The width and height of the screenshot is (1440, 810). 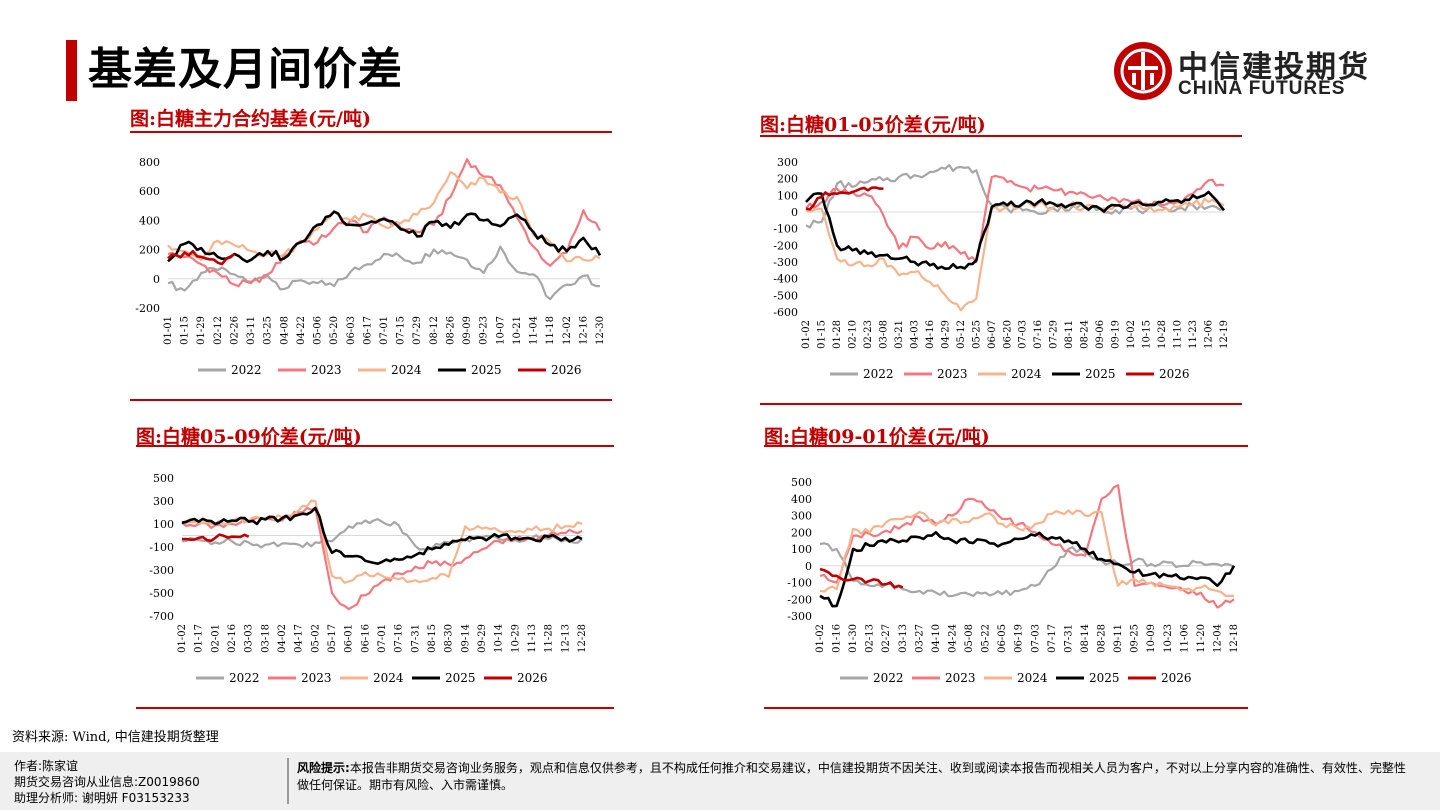 I want to click on series-line-2025, so click(x=1015, y=230).